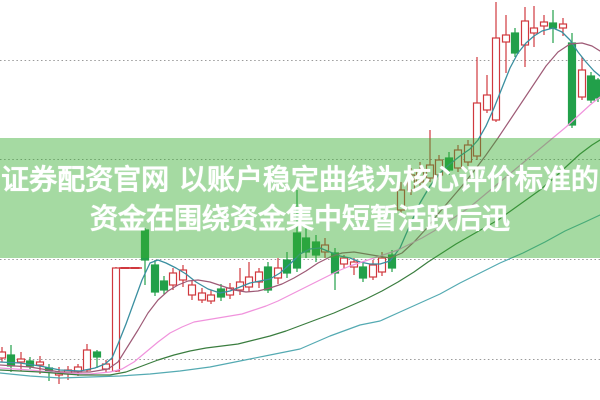 This screenshot has height=400, width=600. I want to click on banner-text-line-2: 资金在围绕资金集中短暂活跃后迅, so click(299, 218).